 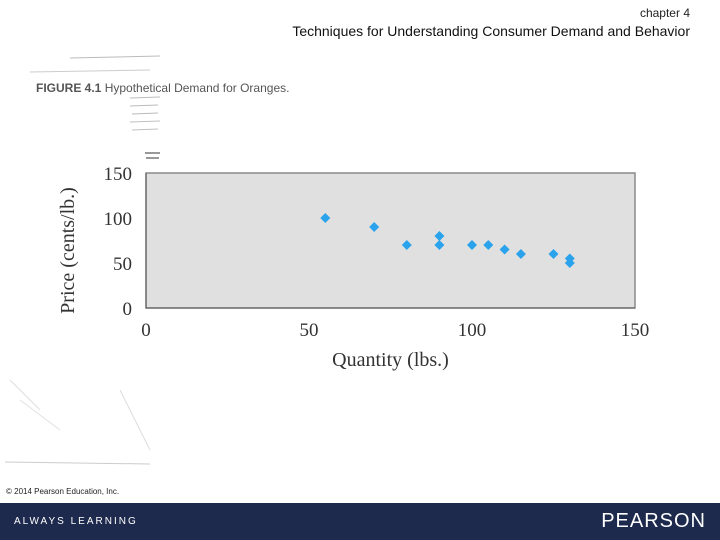 I want to click on pearson-logo: PEARSON, so click(x=653, y=521).